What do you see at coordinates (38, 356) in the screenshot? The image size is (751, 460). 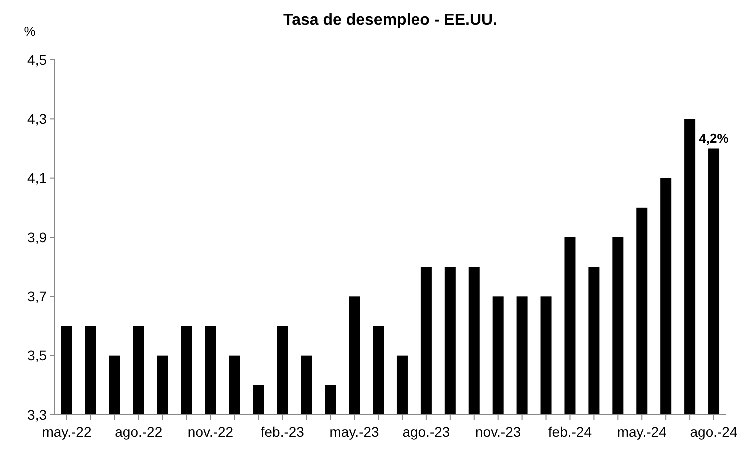 I see `y-tick-label: 3,5` at bounding box center [38, 356].